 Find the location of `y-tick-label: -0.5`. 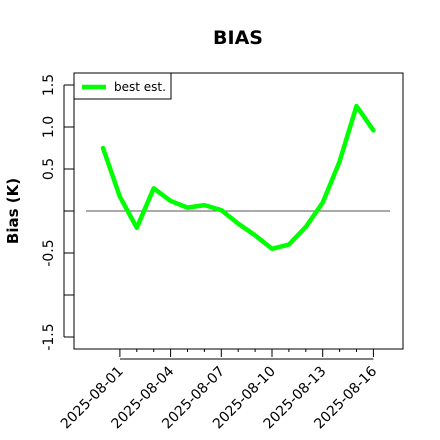

y-tick-label: -0.5 is located at coordinates (49, 252).